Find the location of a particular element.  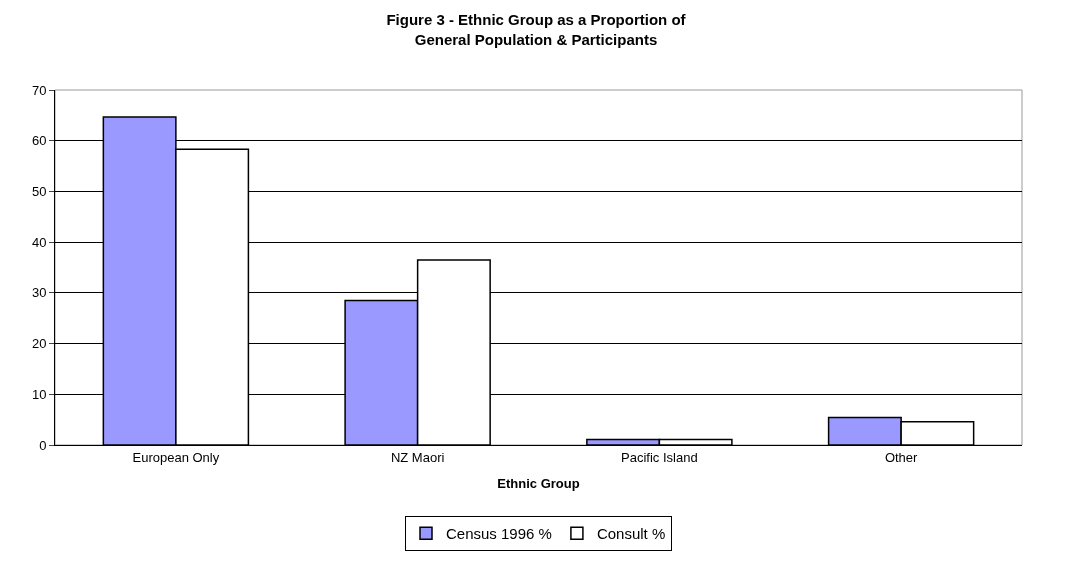

y-tick-label: 70 is located at coordinates (39, 90).